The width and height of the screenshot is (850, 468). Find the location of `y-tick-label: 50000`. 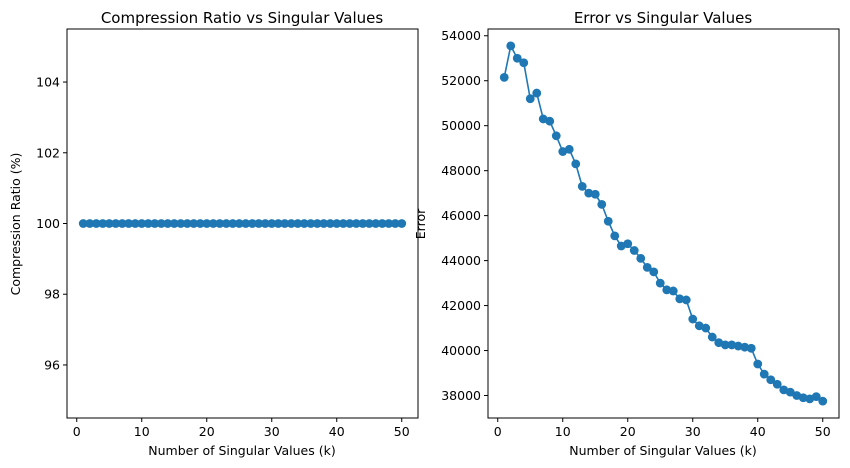

y-tick-label: 50000 is located at coordinates (461, 125).